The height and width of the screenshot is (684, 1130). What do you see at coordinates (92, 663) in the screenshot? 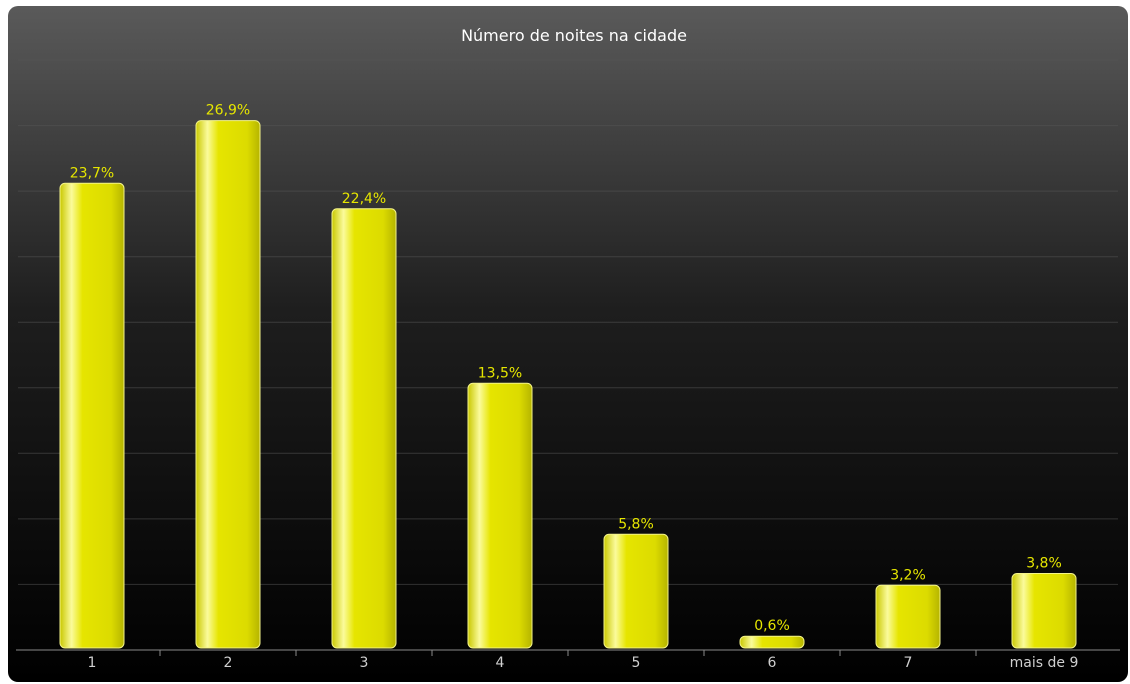
I see `tick-label: 1` at bounding box center [92, 663].